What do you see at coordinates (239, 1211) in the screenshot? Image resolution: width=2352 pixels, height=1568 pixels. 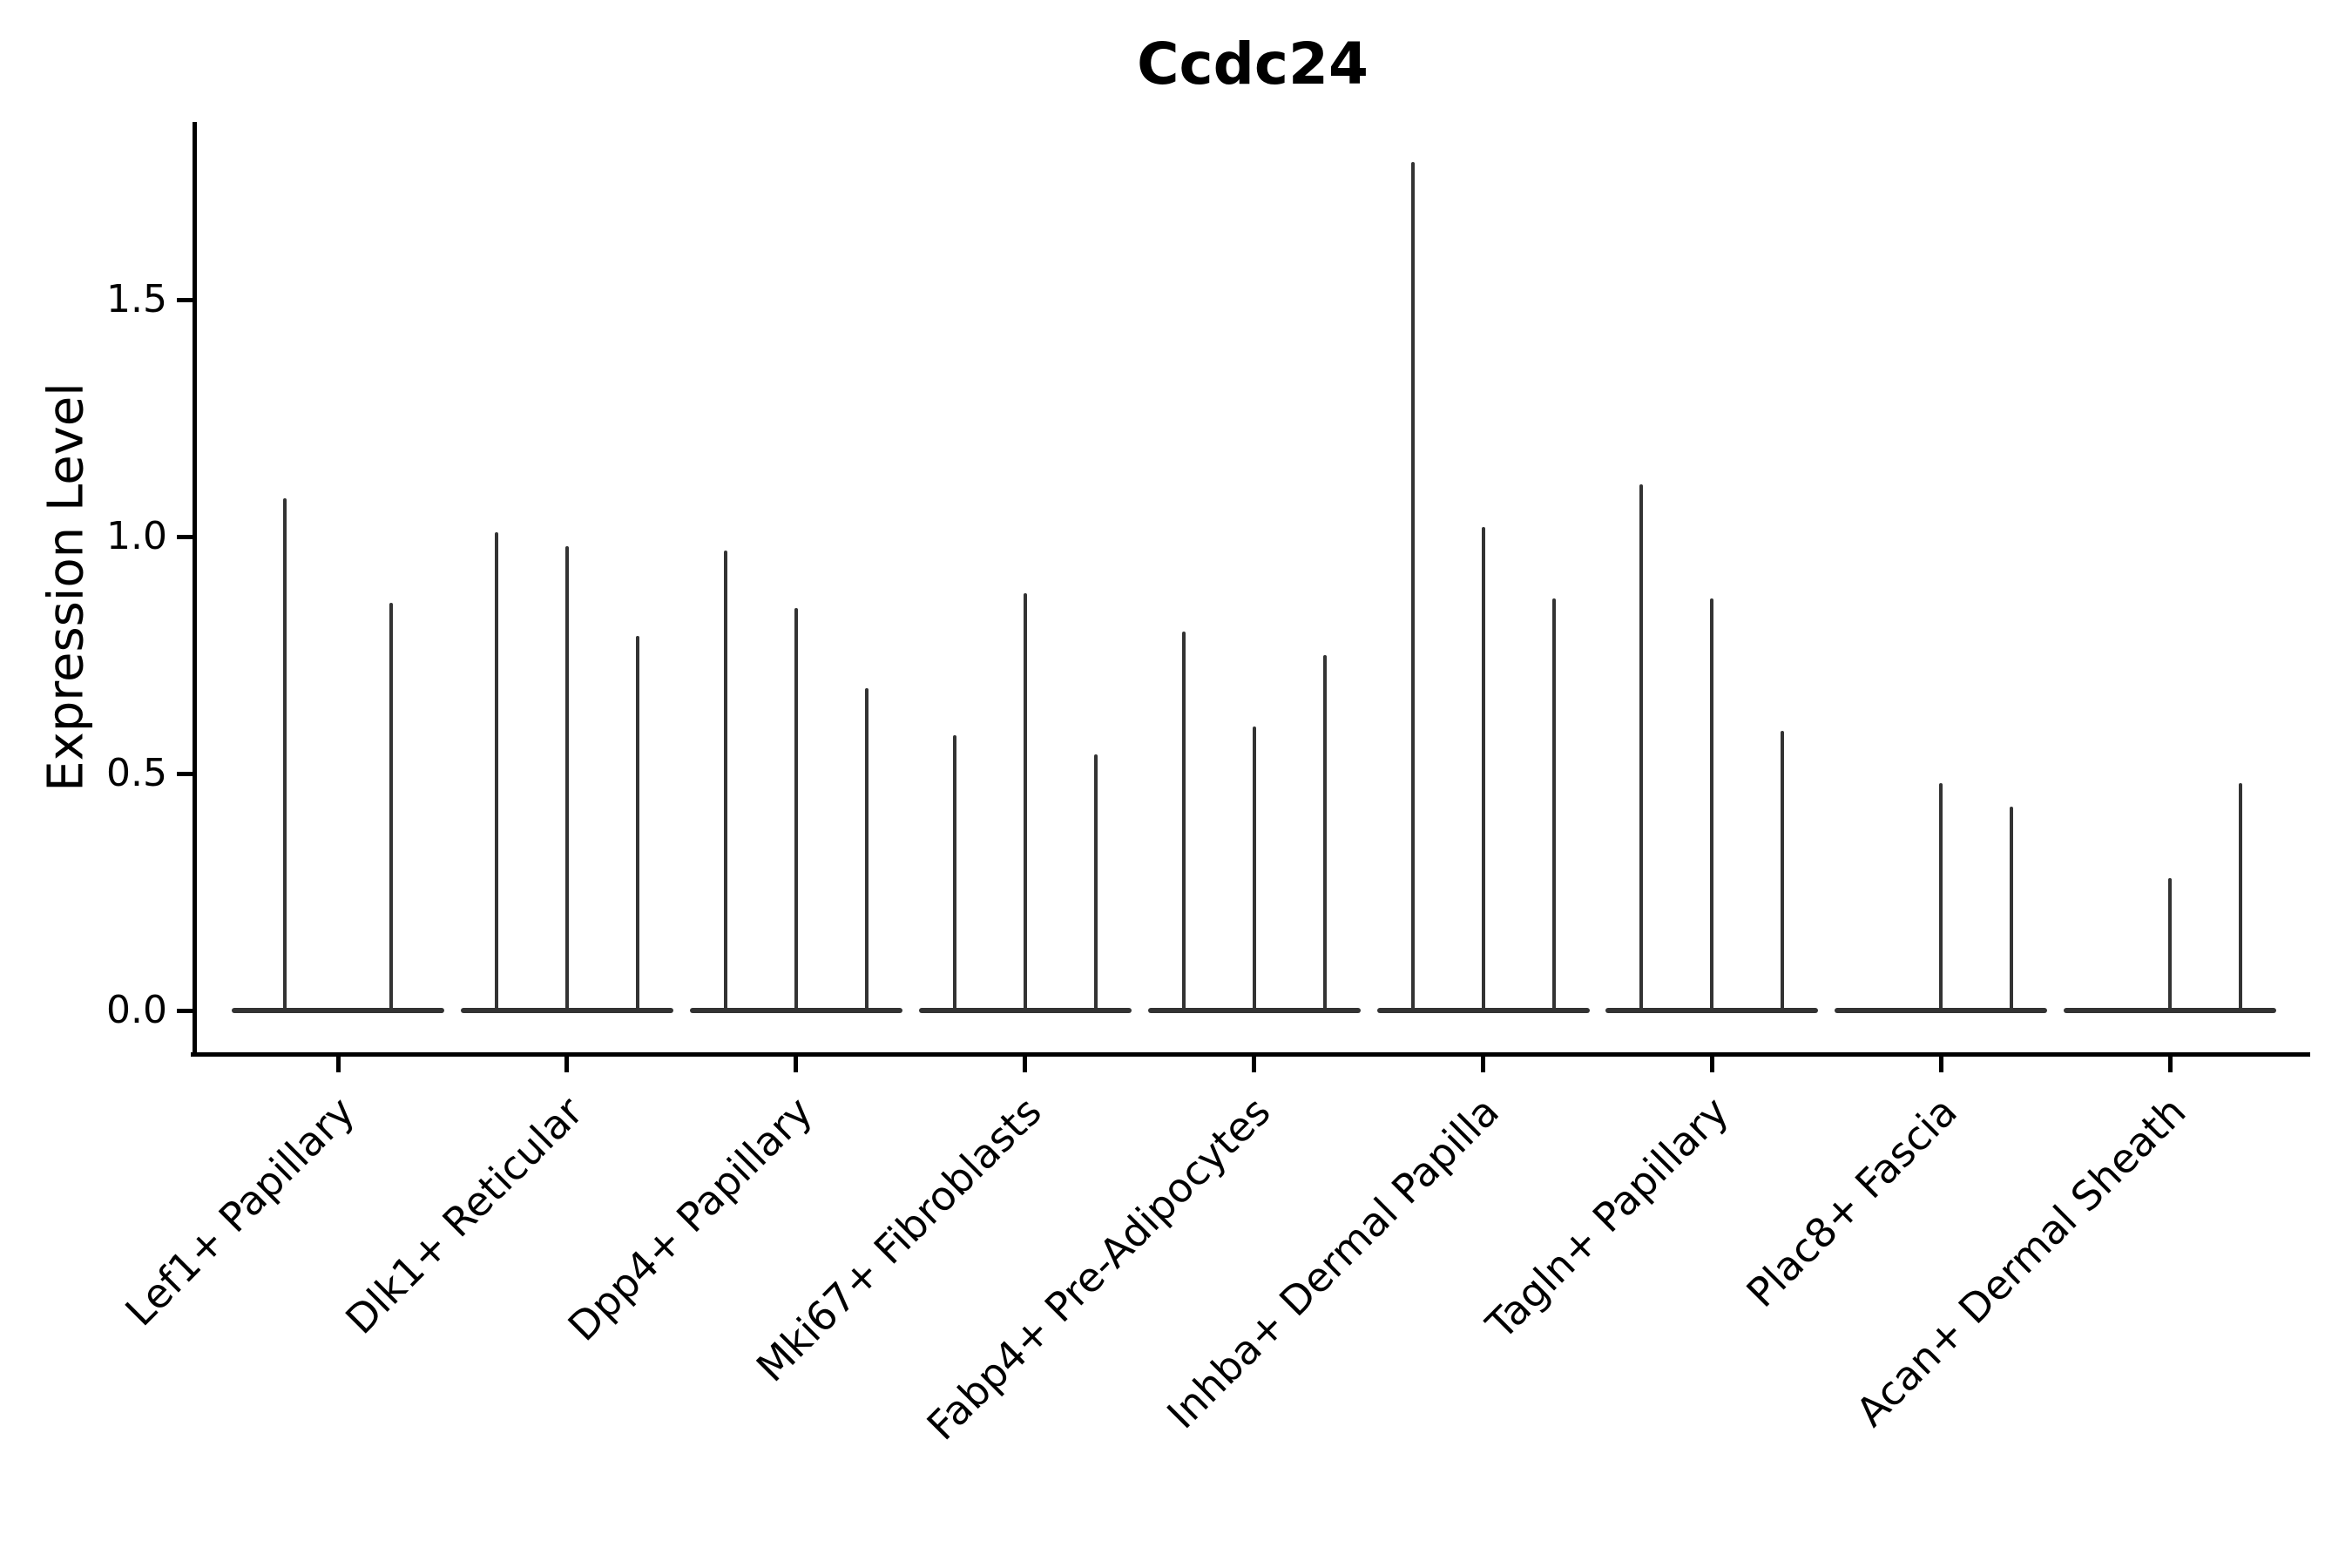 I see `x-tick-label: Lef1+ Papillary` at bounding box center [239, 1211].